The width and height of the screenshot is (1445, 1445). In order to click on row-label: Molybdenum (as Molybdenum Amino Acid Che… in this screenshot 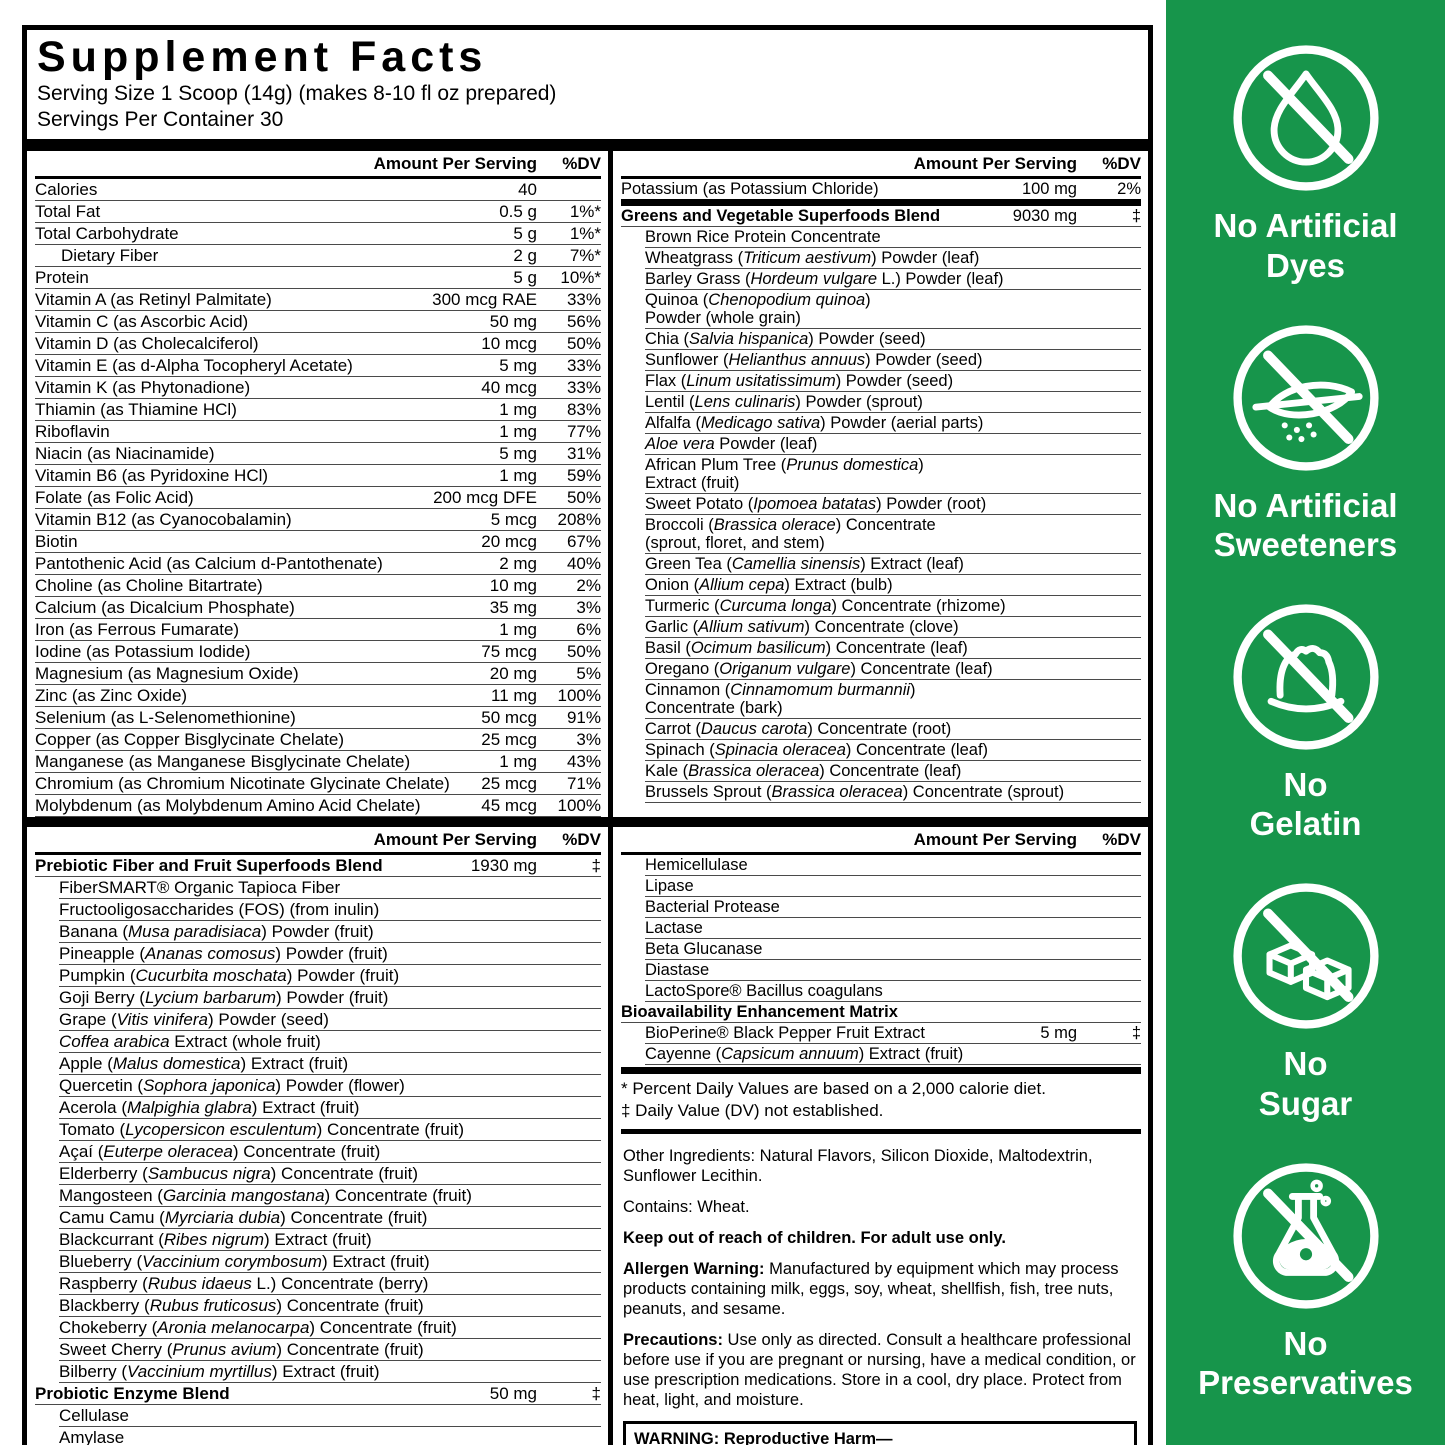, I will do `click(228, 805)`.